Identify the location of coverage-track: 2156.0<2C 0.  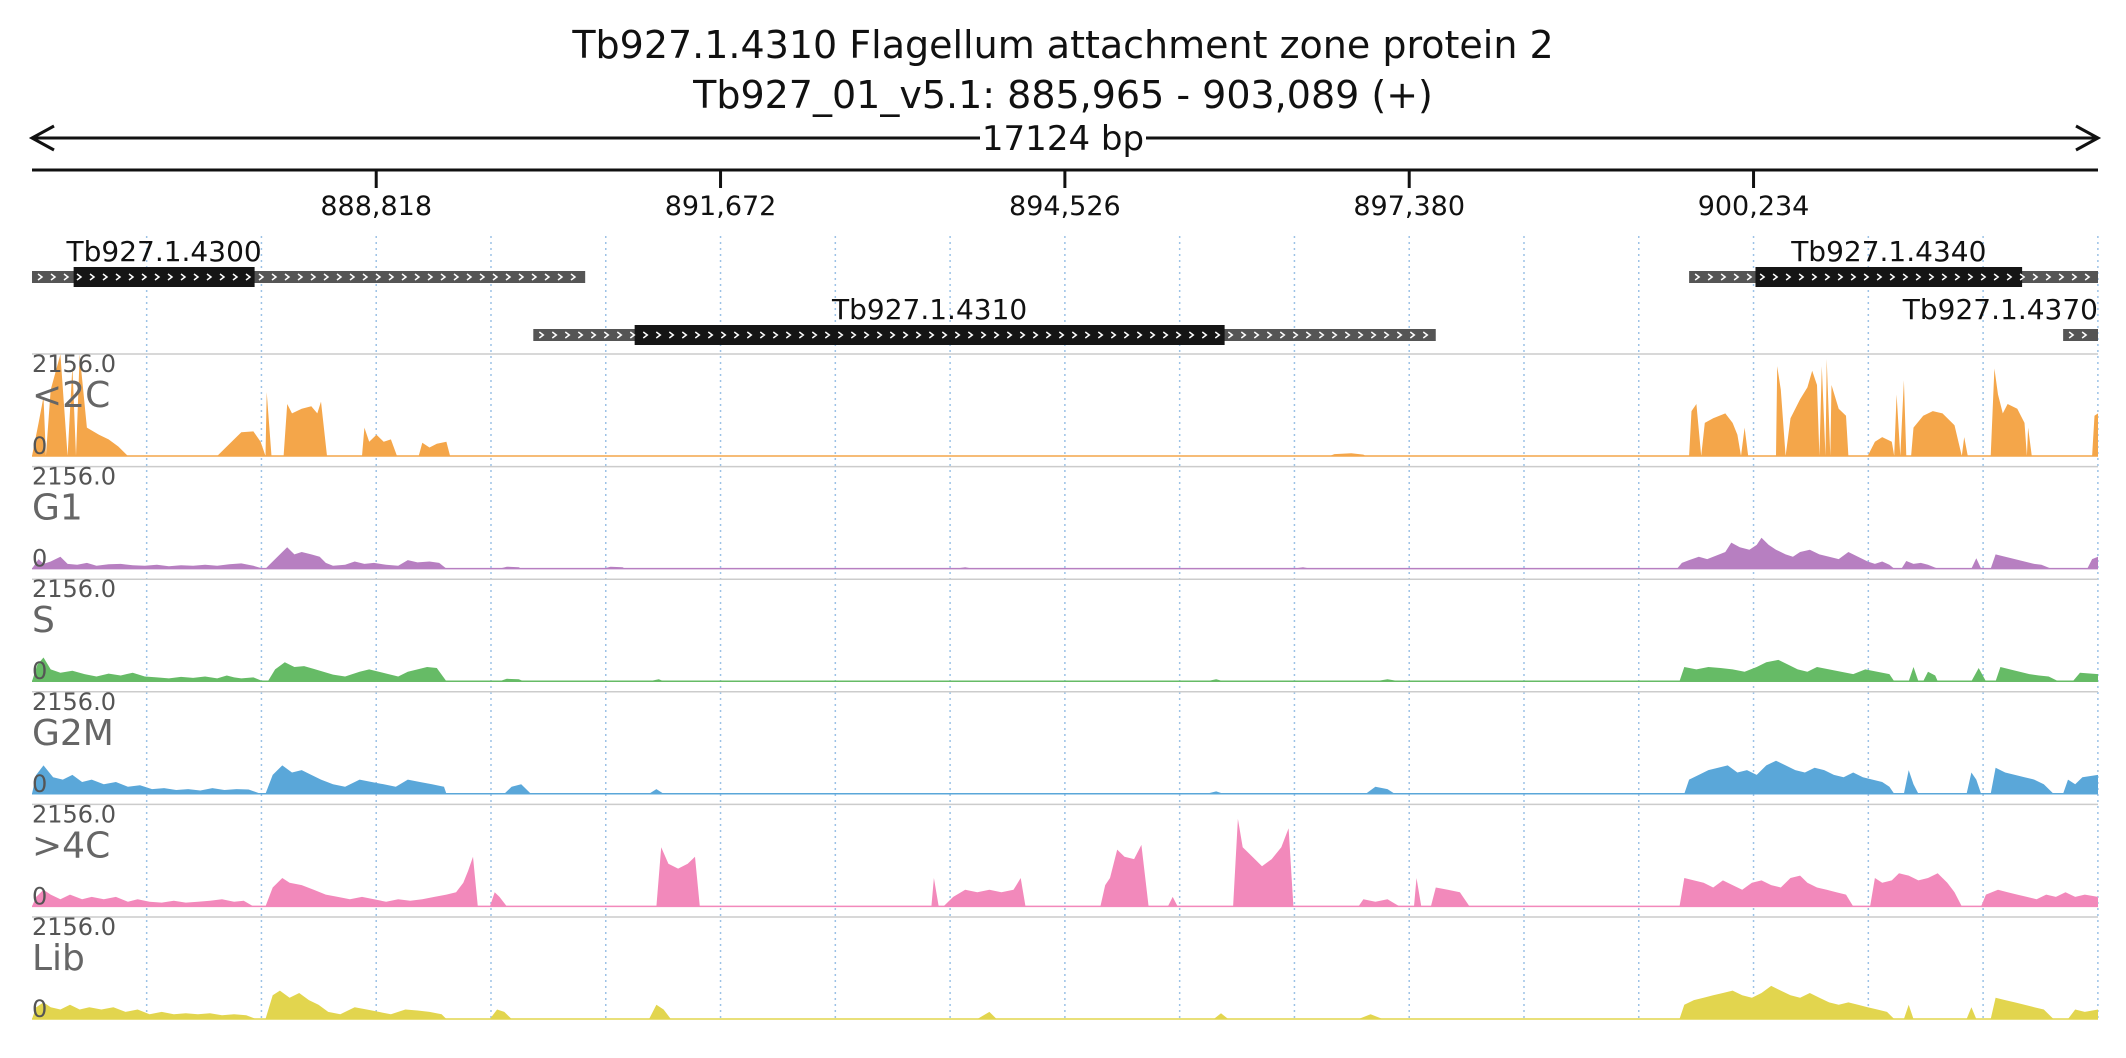
(1065, 405).